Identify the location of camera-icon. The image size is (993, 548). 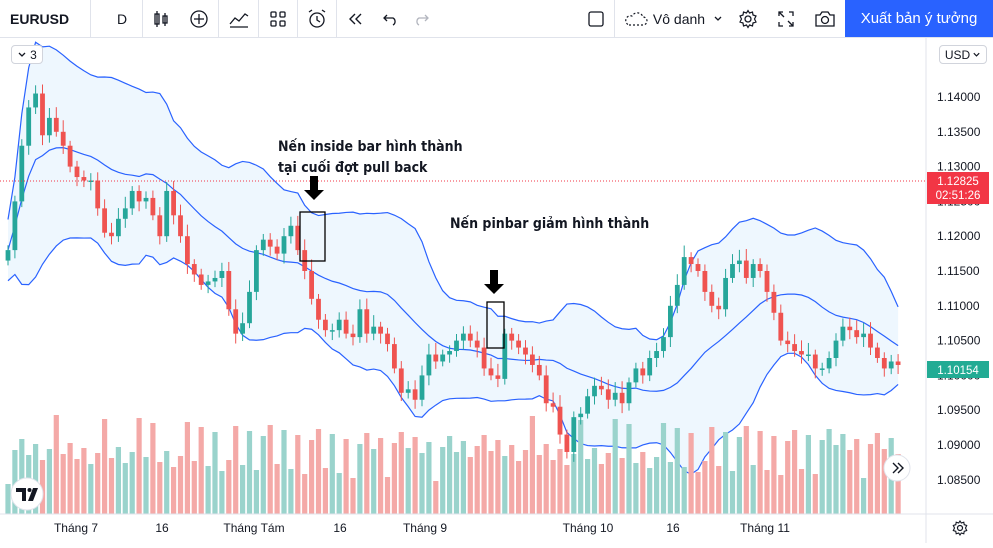
(825, 19).